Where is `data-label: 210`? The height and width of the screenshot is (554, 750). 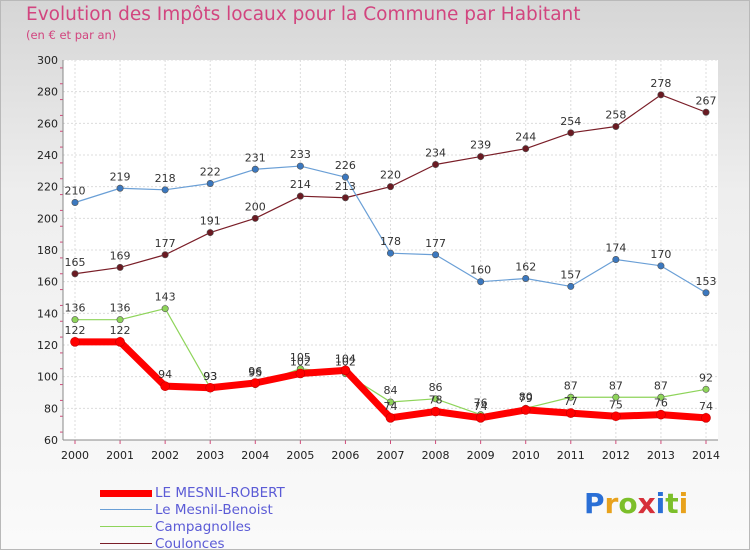 data-label: 210 is located at coordinates (75, 191).